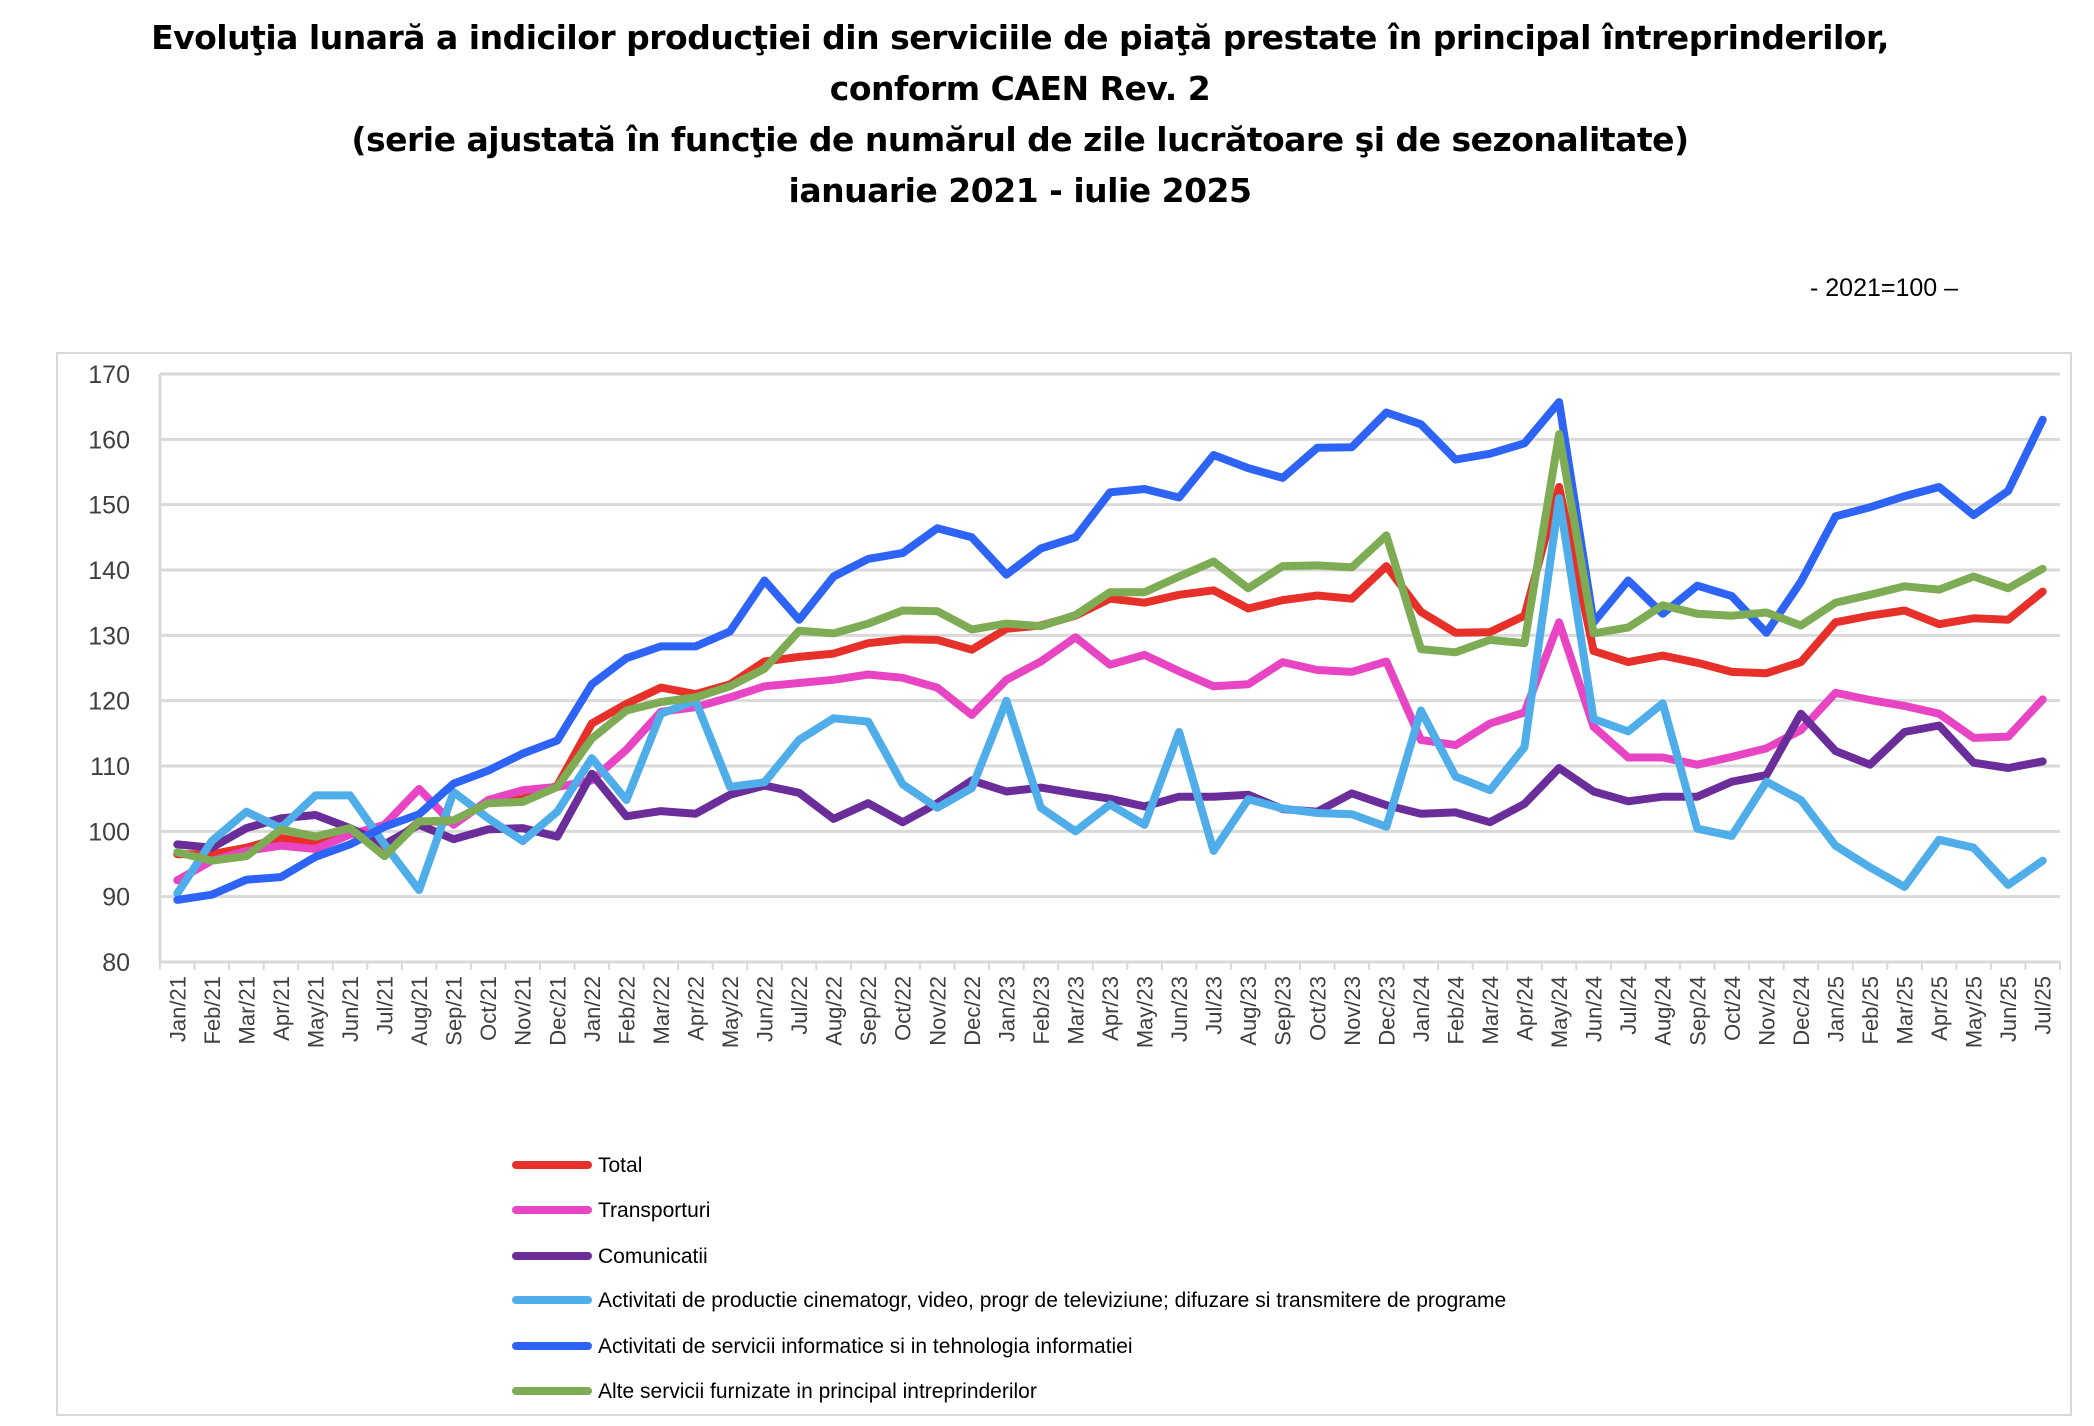  Describe the element at coordinates (1905, 1010) in the screenshot. I see `x-tick-label: Mar/25` at that location.